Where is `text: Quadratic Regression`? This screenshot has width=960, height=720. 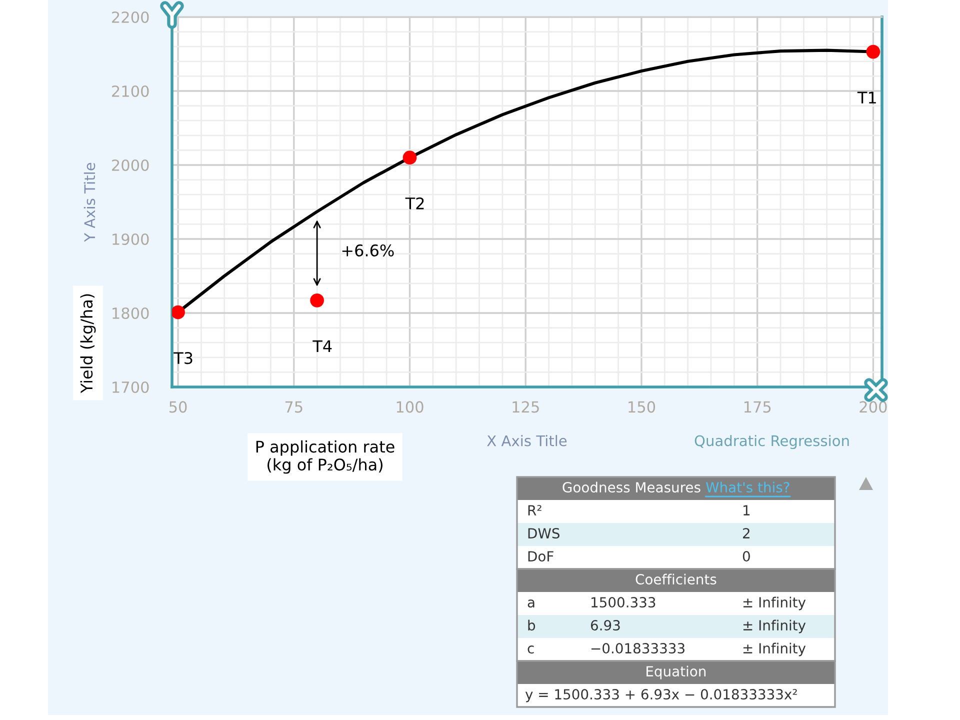 text: Quadratic Regression is located at coordinates (771, 442).